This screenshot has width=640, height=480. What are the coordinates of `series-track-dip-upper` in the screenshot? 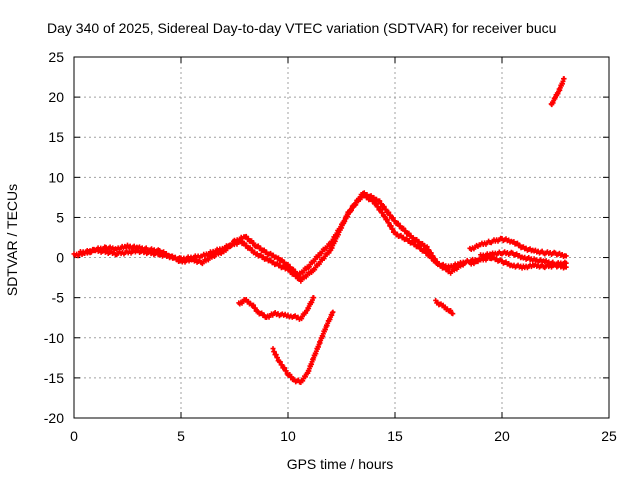 It's located at (276, 308).